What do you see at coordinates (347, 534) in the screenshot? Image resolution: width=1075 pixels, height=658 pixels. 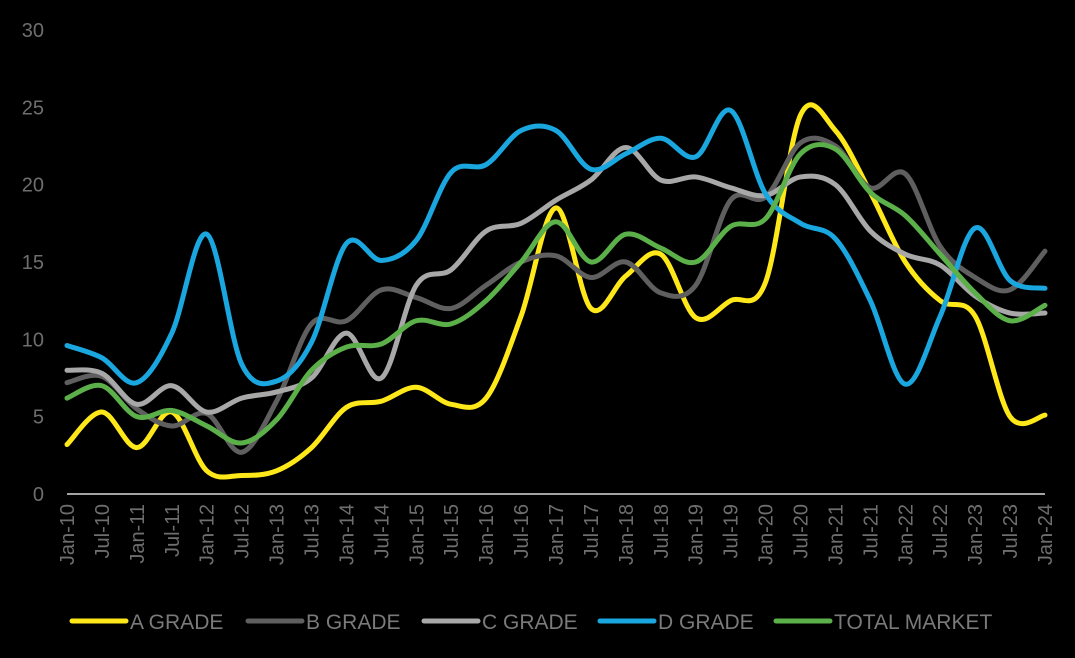 I see `x-tick-label: Jan-14` at bounding box center [347, 534].